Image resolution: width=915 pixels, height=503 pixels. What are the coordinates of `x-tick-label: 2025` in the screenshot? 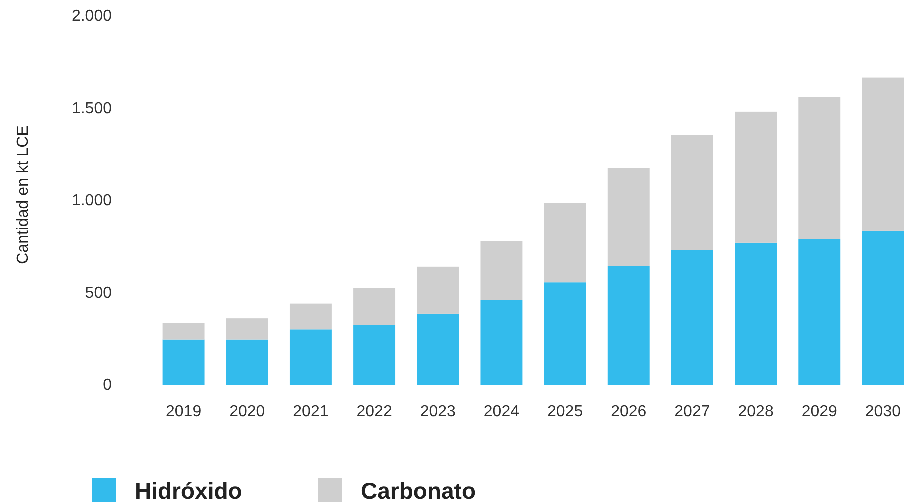 It's located at (565, 411).